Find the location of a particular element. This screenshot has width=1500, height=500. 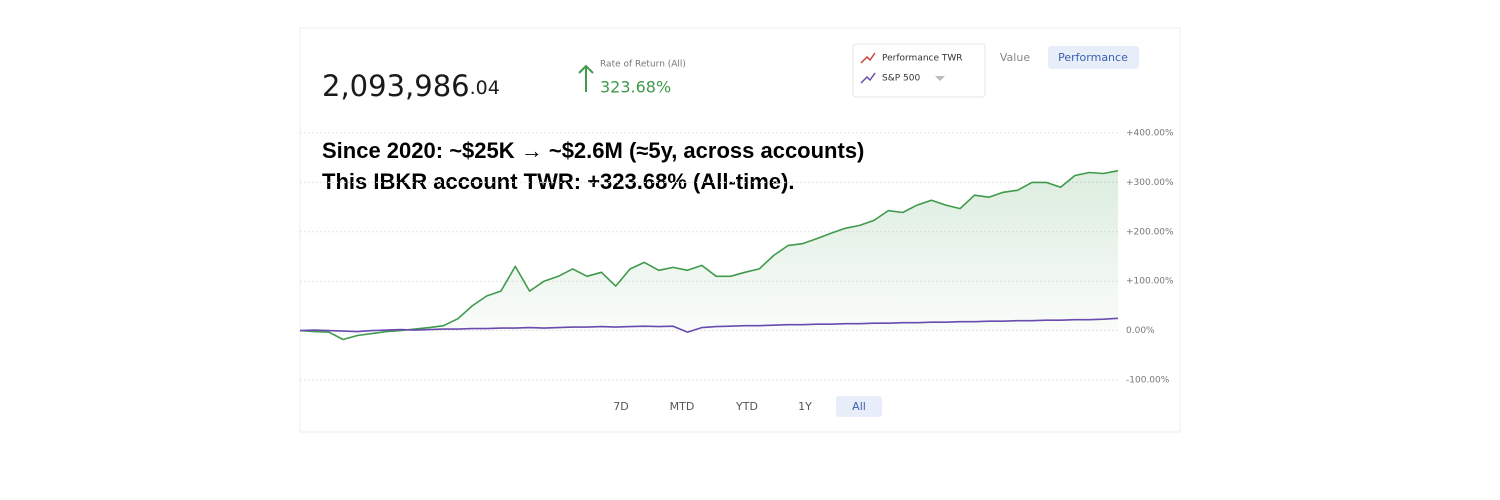

rate-value: 323.68% is located at coordinates (635, 87).